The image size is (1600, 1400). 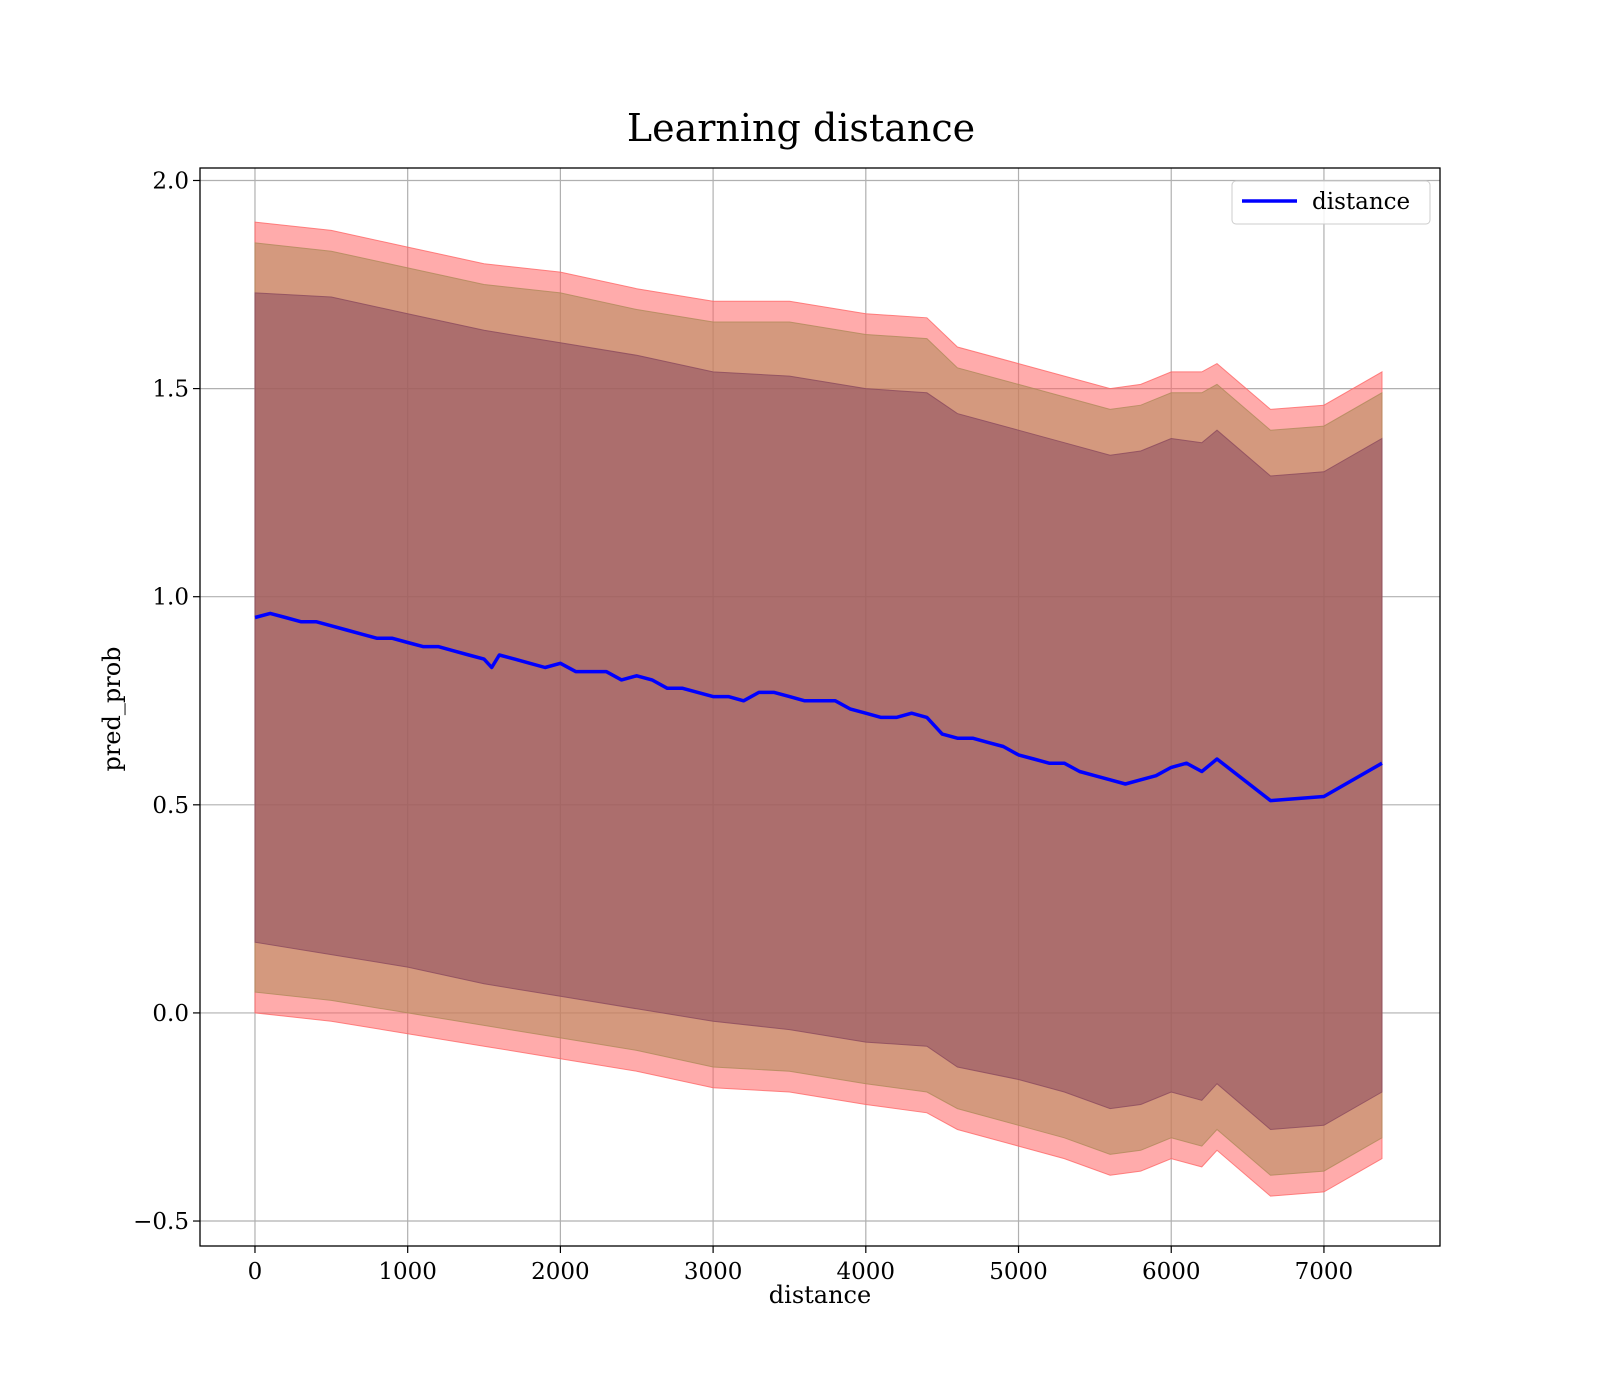 I want to click on x-tick-label: 1000, so click(x=407, y=1272).